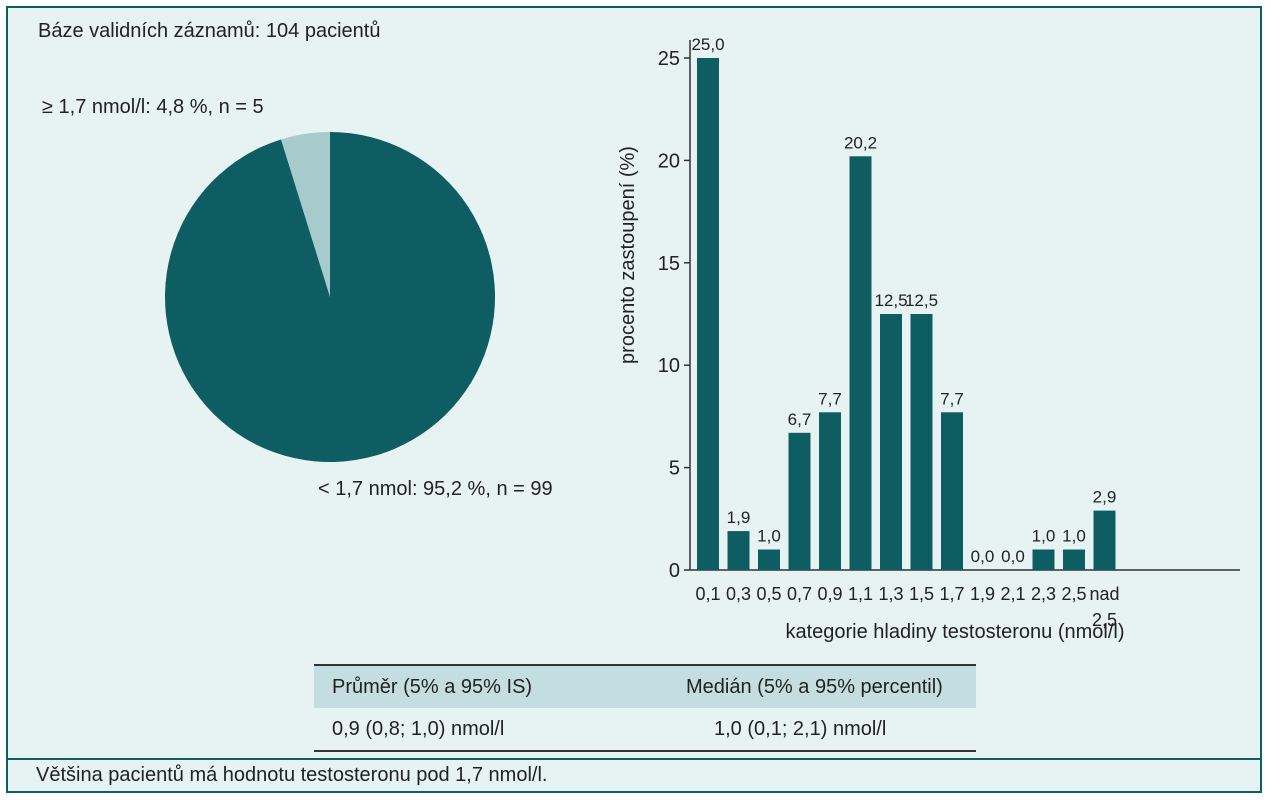 Image resolution: width=1271 pixels, height=800 pixels. I want to click on y-tick-label: 5, so click(674, 469).